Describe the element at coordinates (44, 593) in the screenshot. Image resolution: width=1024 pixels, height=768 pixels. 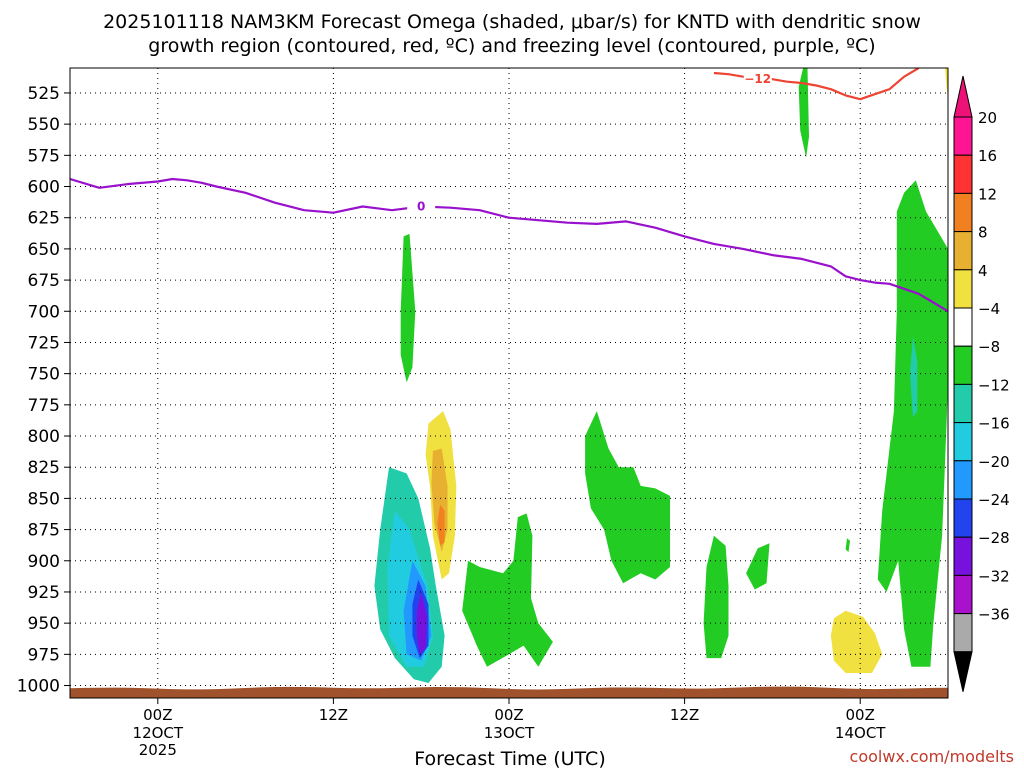
I see `y-tick-label: 925` at that location.